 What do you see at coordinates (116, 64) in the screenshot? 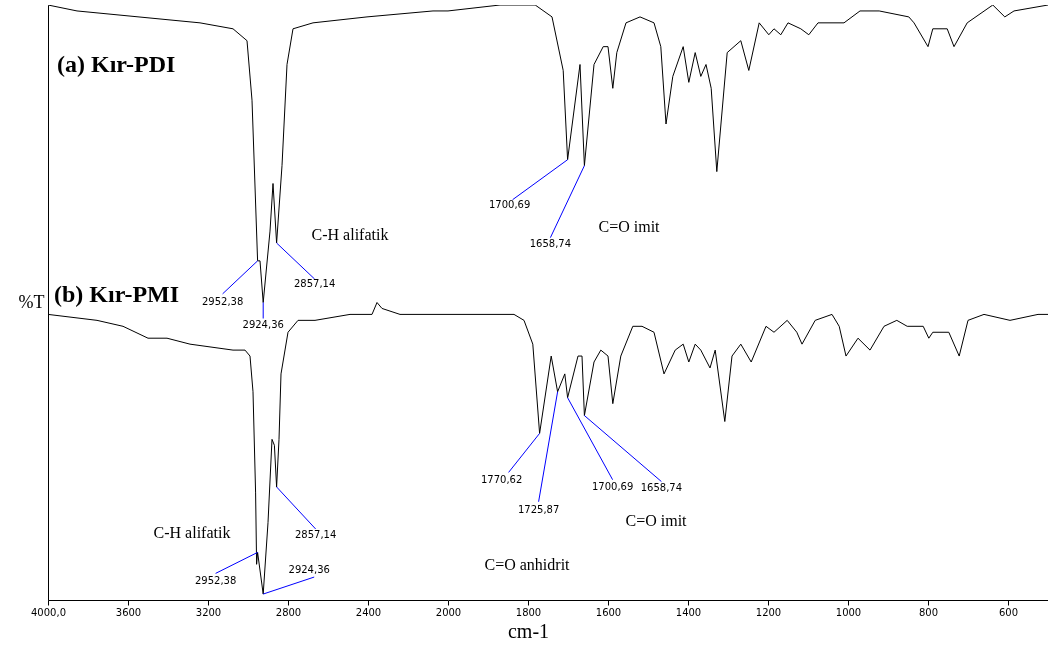
I see `series-label: (a) Kır-PDI` at bounding box center [116, 64].